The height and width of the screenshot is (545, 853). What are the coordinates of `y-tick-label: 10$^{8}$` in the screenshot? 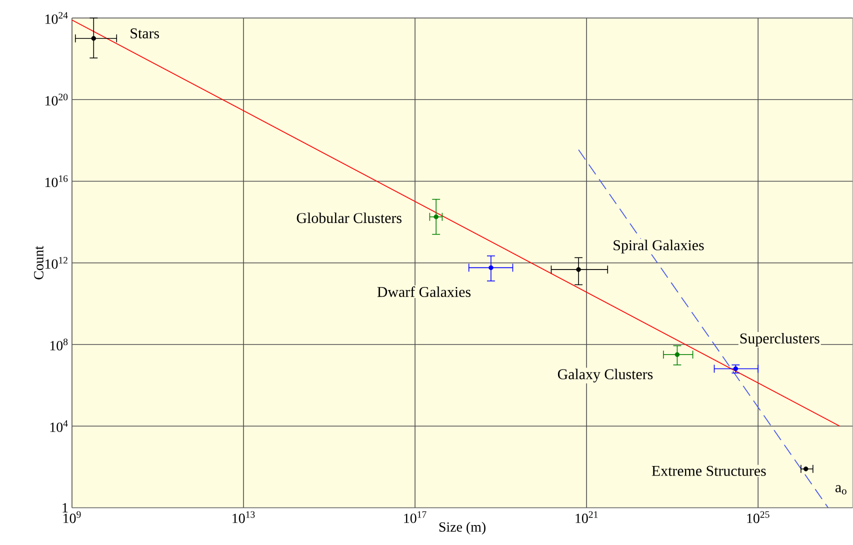 It's located at (59, 344).